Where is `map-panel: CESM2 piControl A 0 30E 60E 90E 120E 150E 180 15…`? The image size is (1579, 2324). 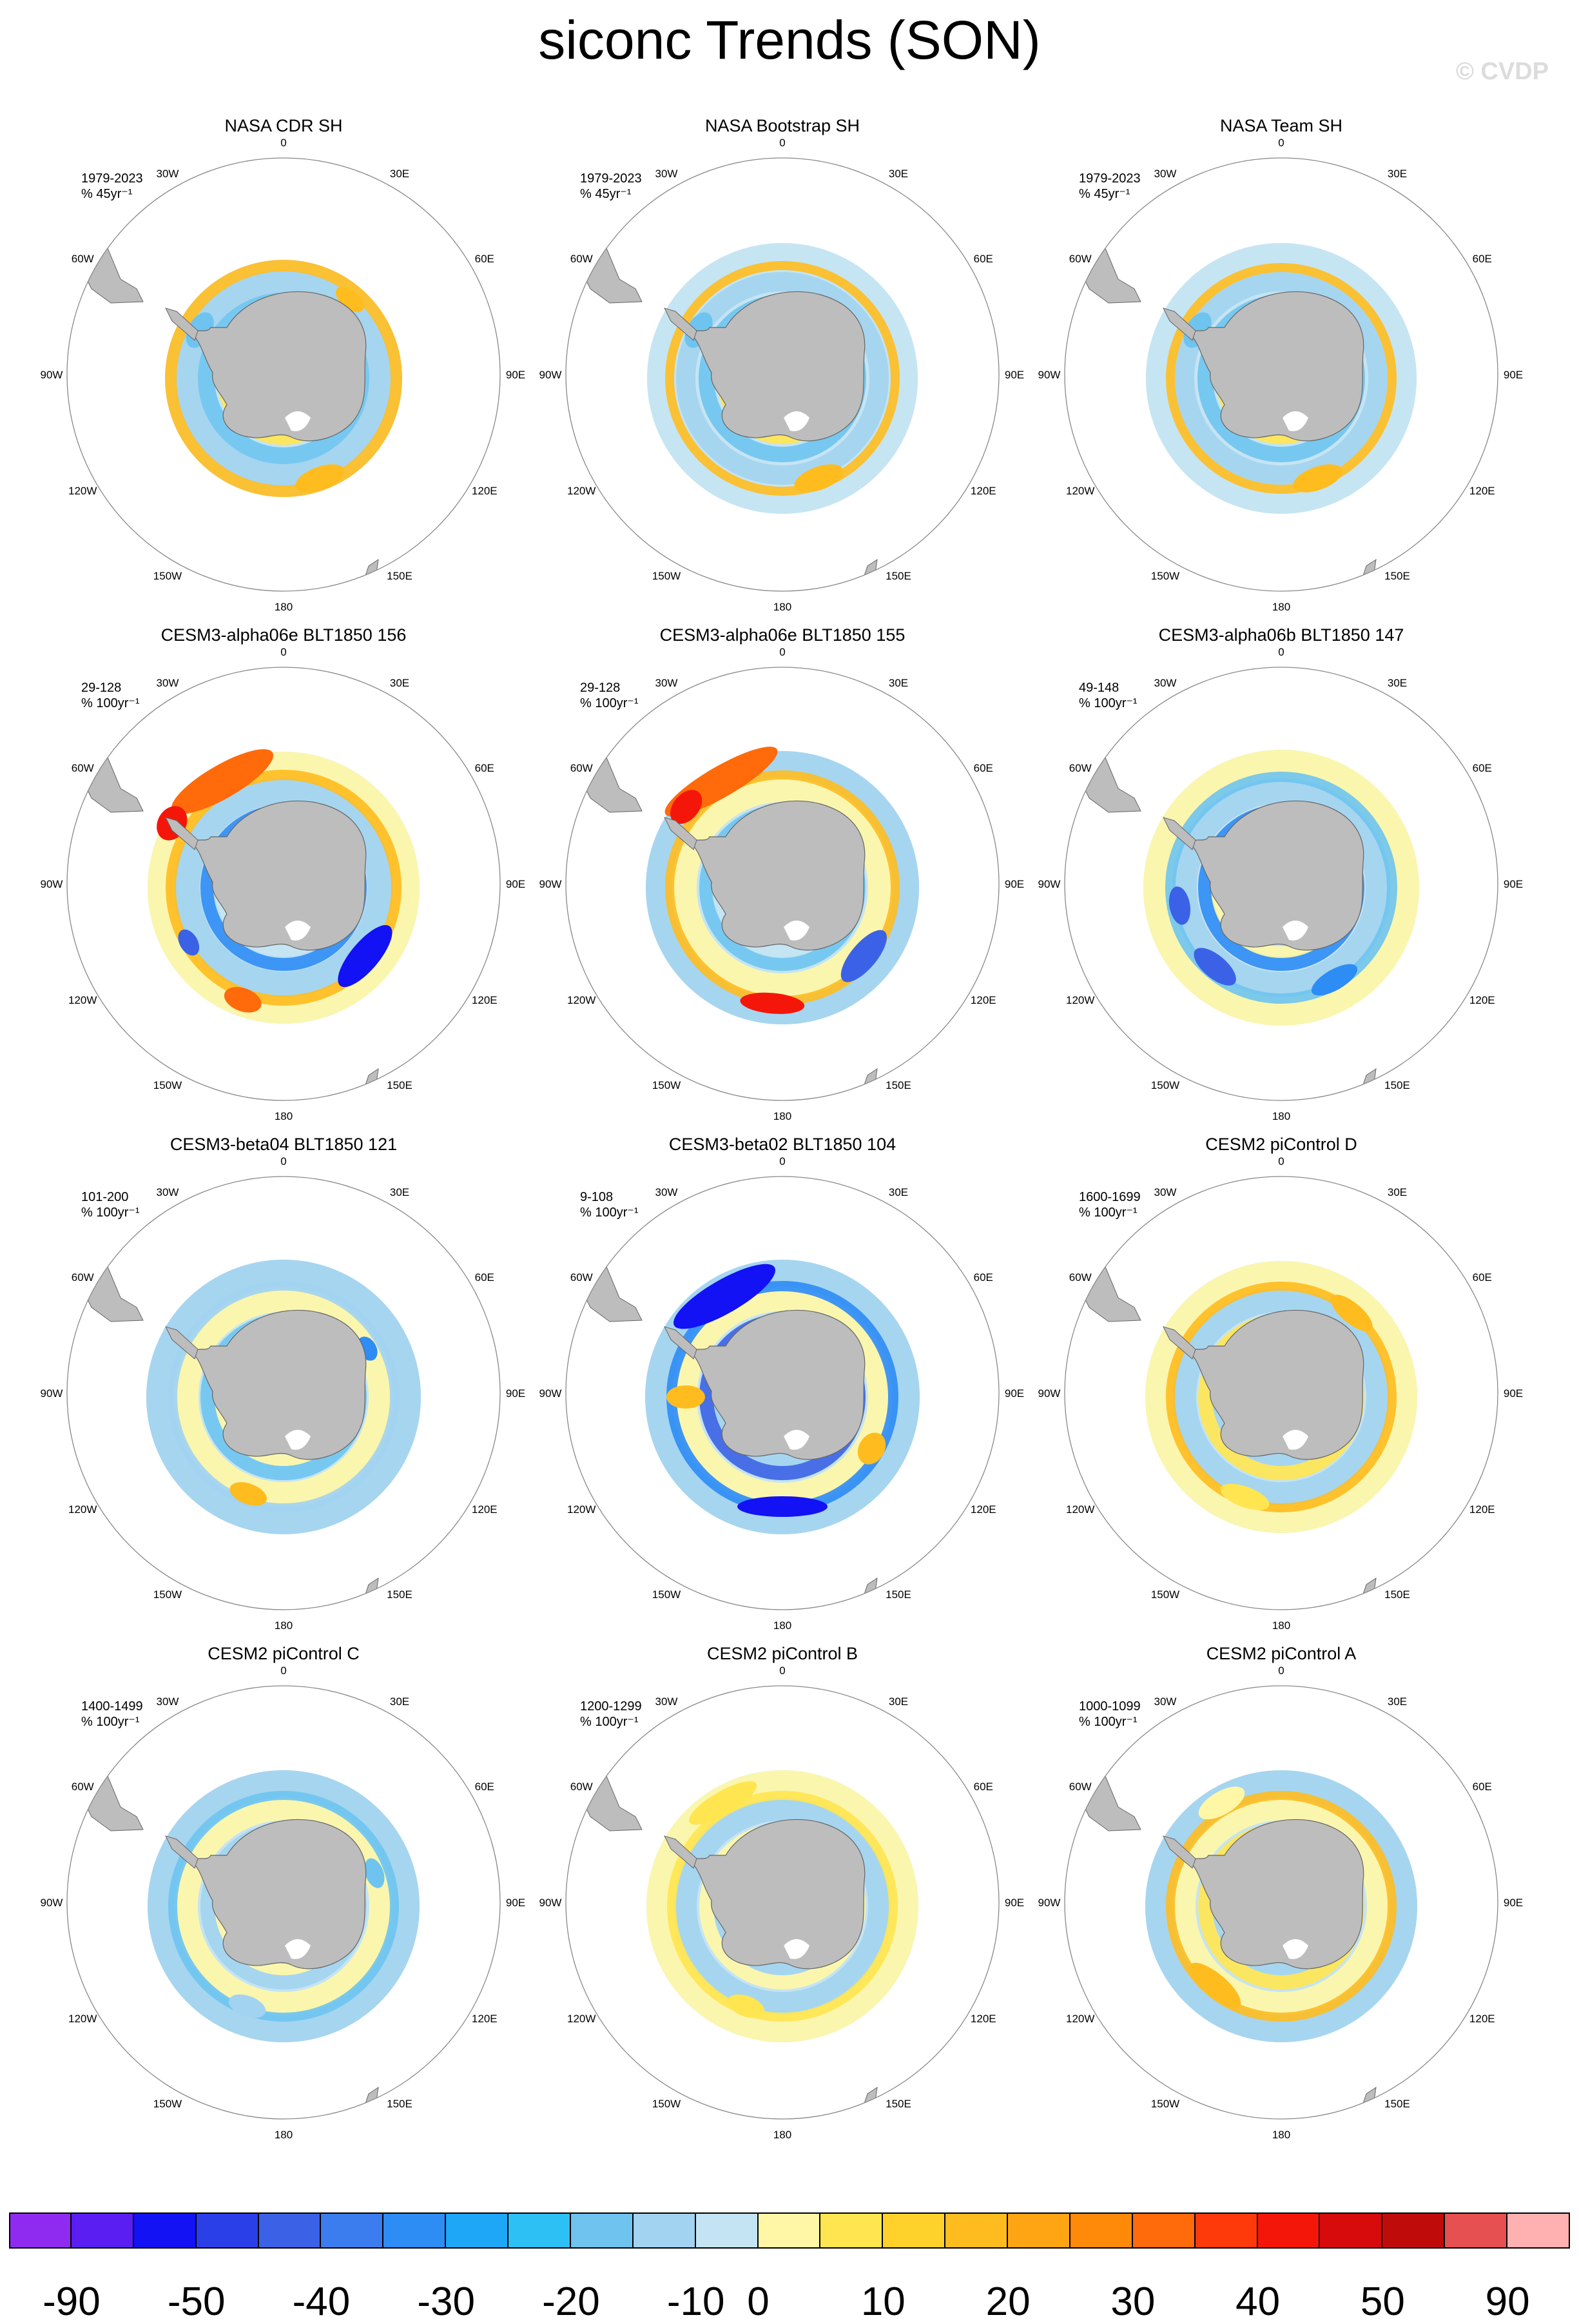
map-panel: CESM2 piControl A 0 30E 60E 90E 120E 150E 180 15… is located at coordinates (1281, 1897).